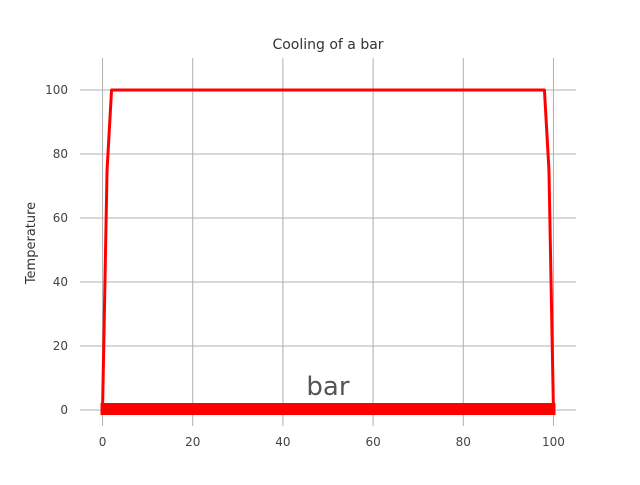  I want to click on y-tick-label: 20, so click(60, 346).